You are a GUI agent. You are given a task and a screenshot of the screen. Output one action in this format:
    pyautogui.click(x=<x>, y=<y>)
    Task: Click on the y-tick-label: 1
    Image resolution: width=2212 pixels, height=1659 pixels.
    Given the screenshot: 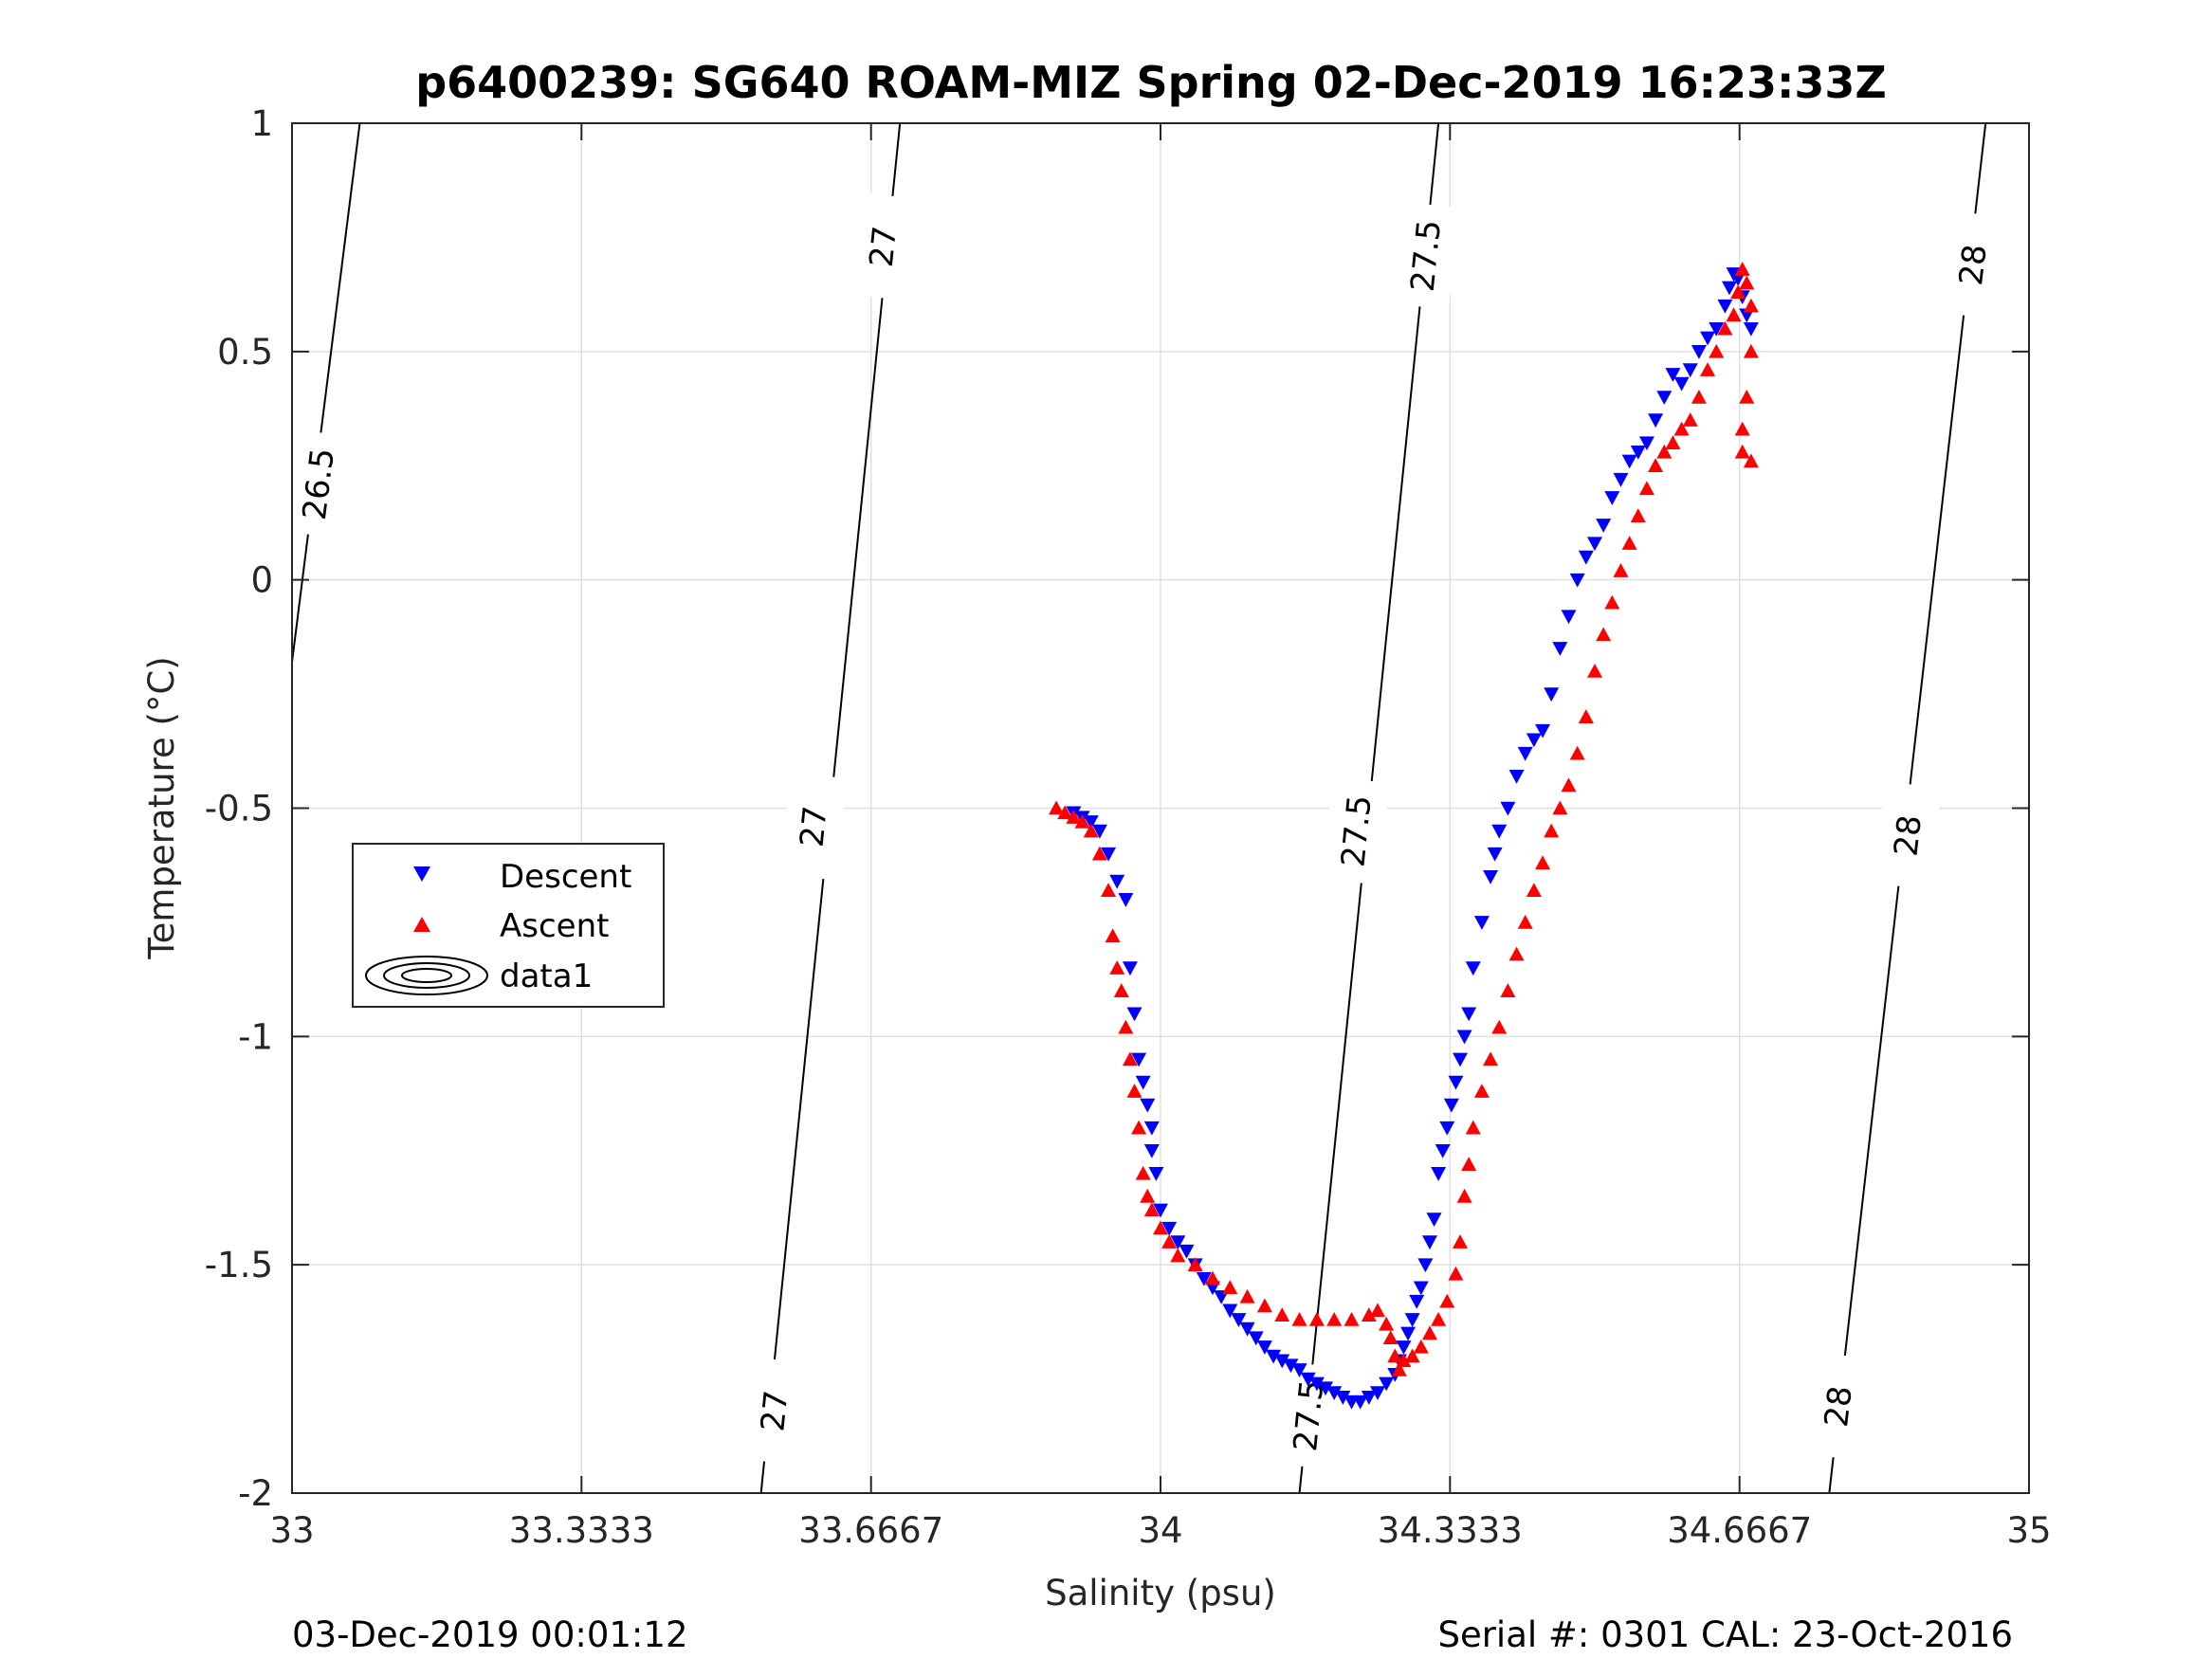 What is the action you would take?
    pyautogui.click(x=261, y=123)
    